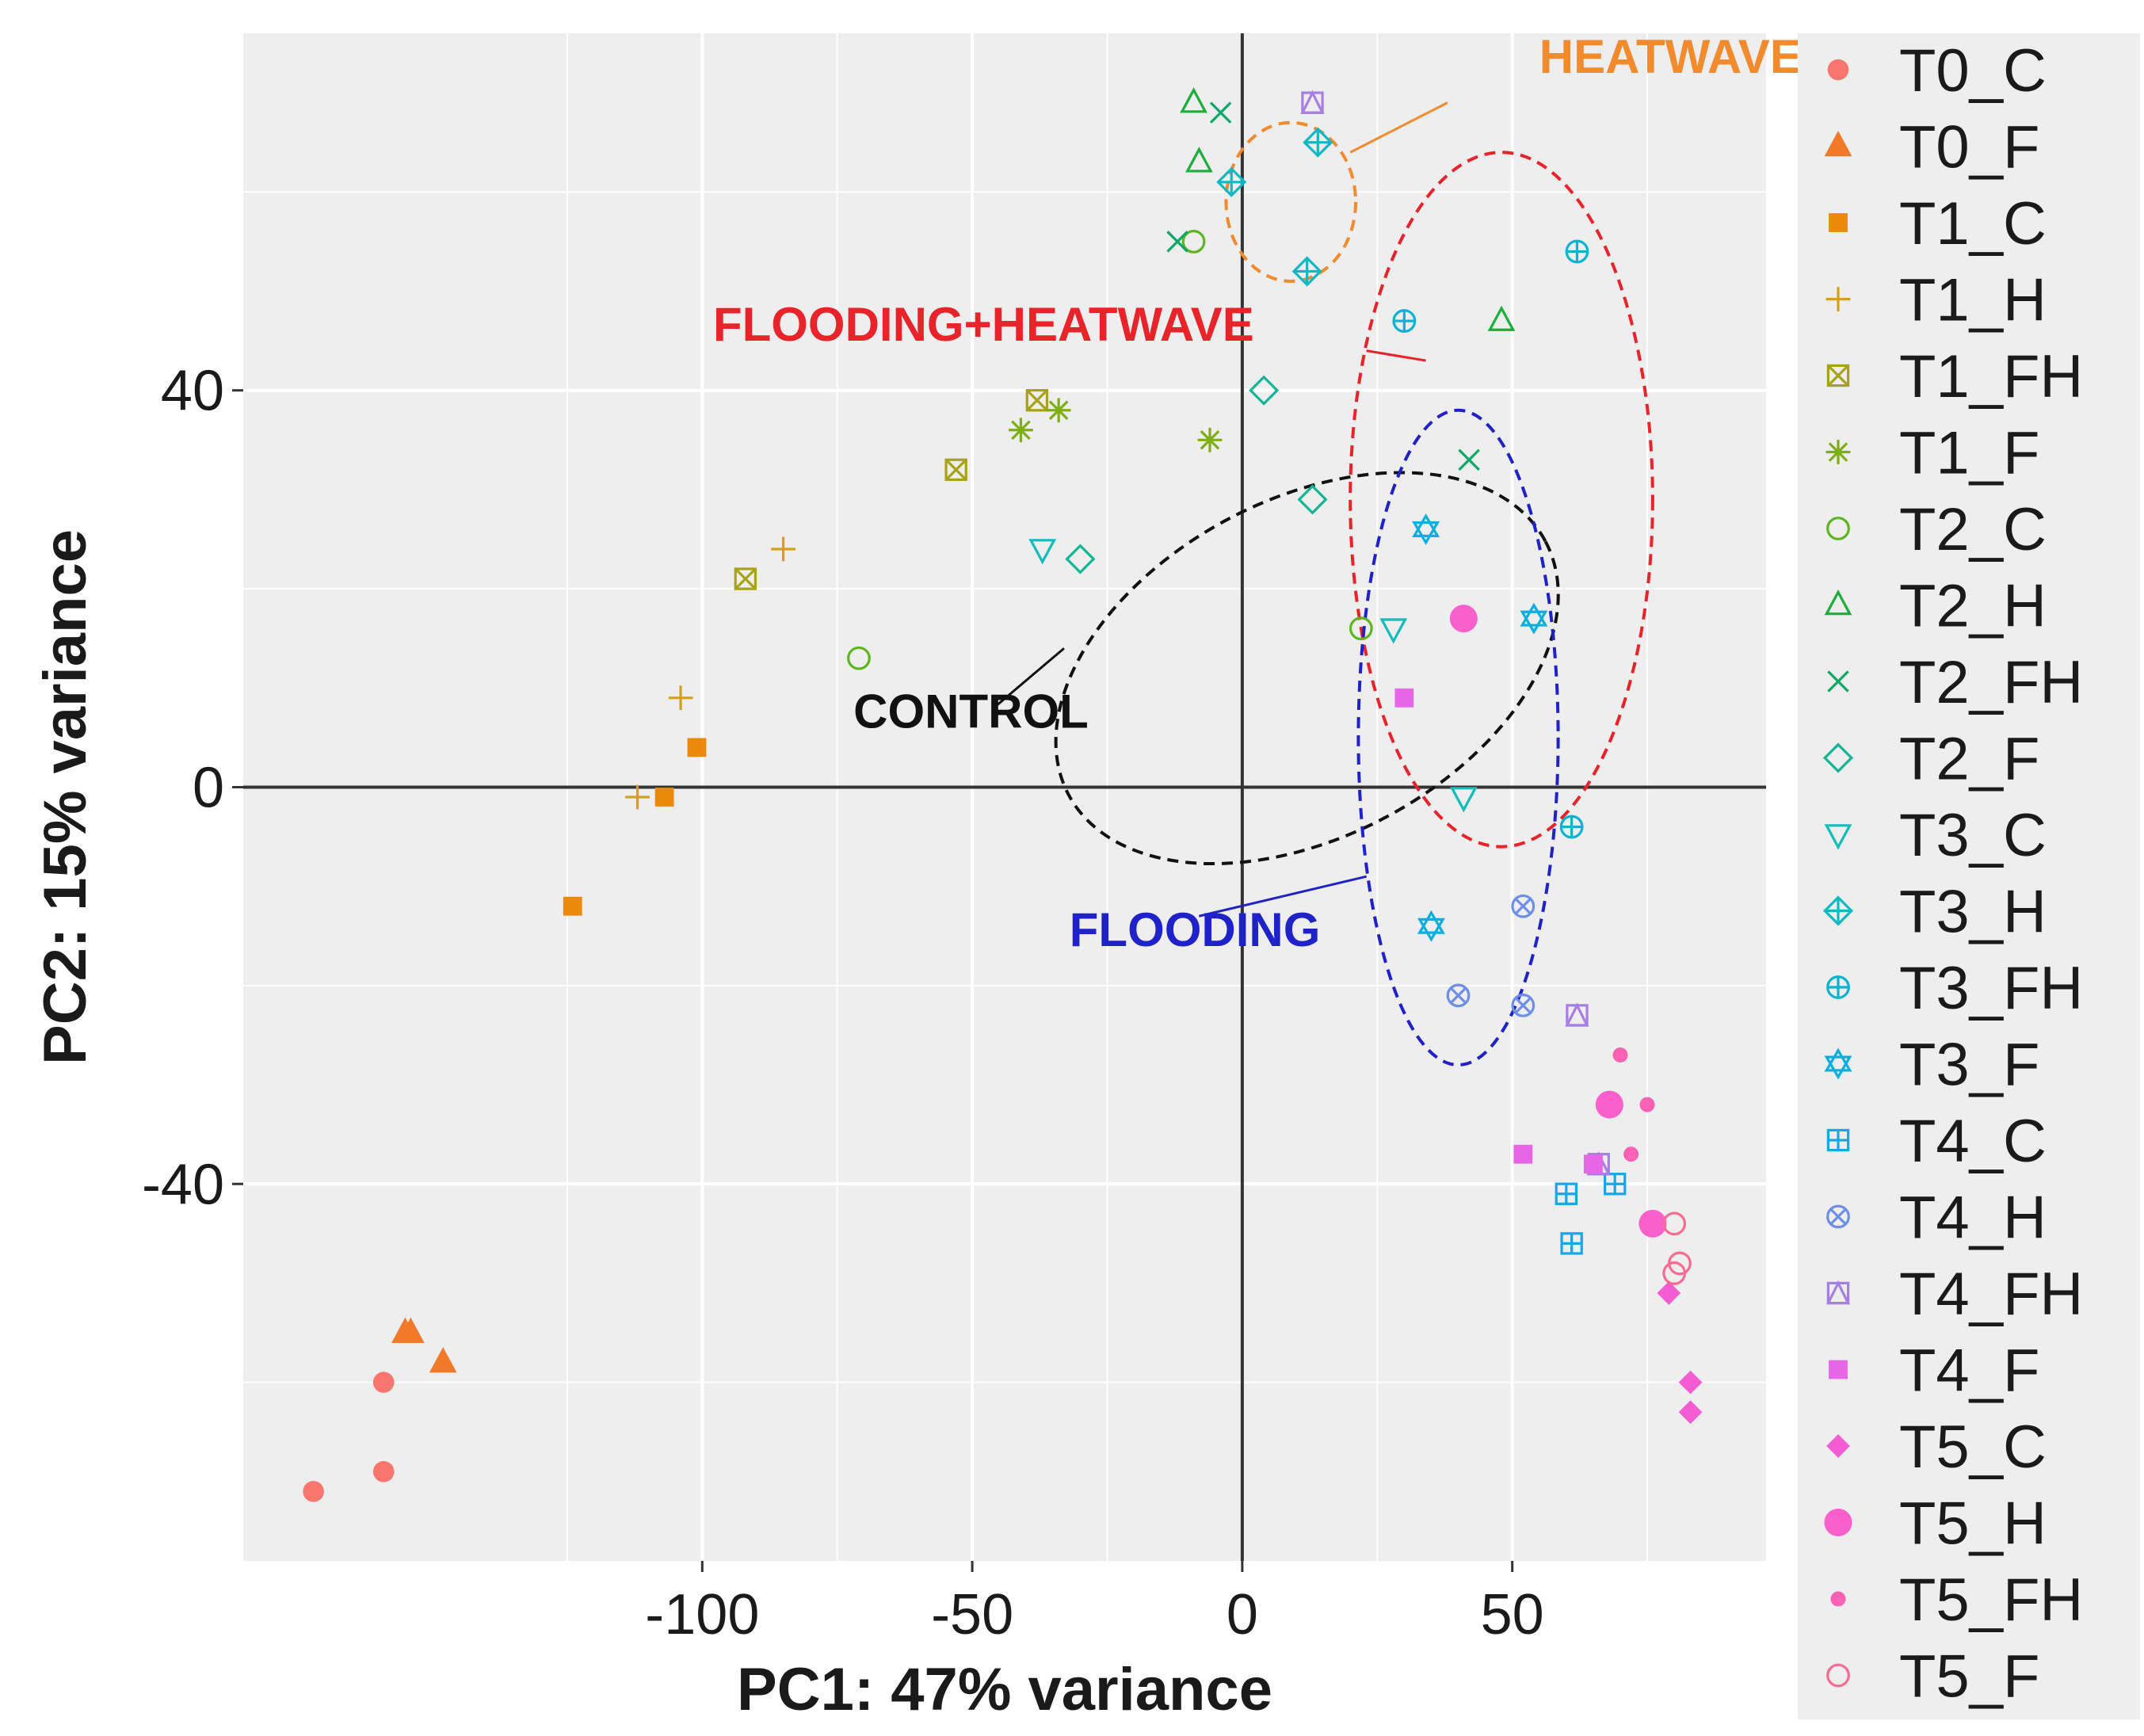 This screenshot has width=2144, height=1736. I want to click on legend-key-t5-c, so click(1838, 1446).